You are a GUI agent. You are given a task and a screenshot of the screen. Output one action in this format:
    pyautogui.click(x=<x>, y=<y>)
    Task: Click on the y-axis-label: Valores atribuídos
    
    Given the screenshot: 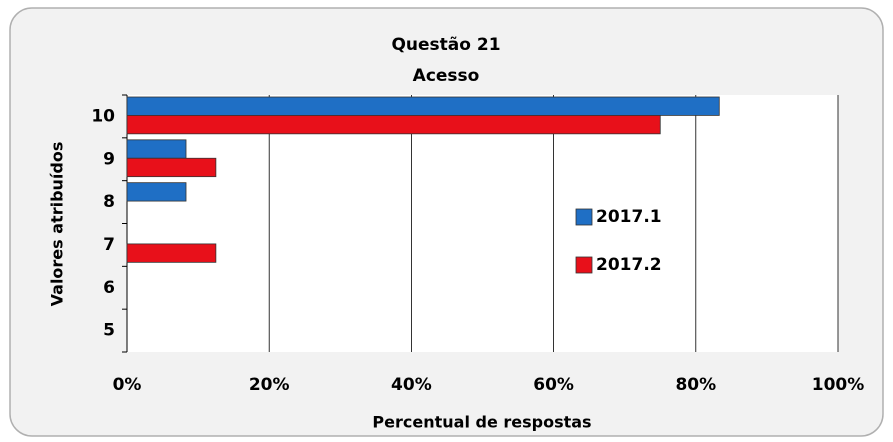 What is the action you would take?
    pyautogui.click(x=57, y=224)
    